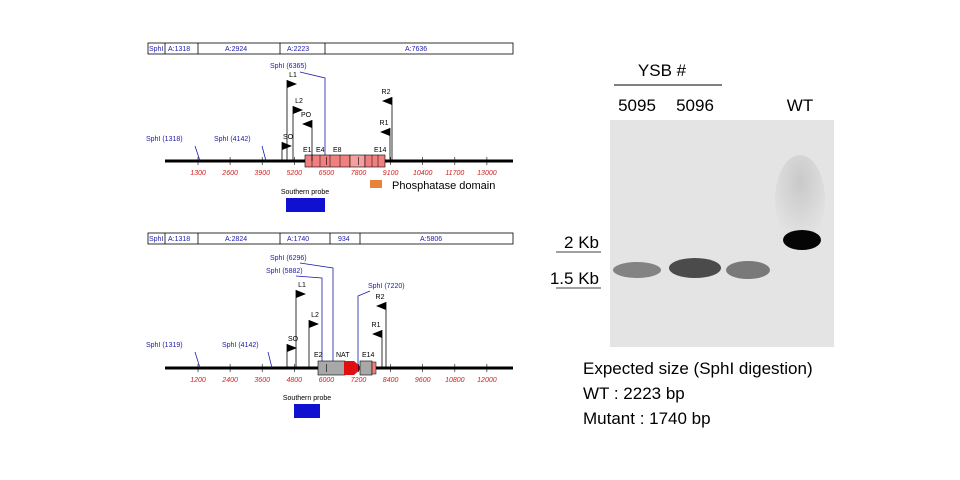 This screenshot has width=960, height=480. What do you see at coordinates (198, 380) in the screenshot?
I see `axis-tick-label: 1200` at bounding box center [198, 380].